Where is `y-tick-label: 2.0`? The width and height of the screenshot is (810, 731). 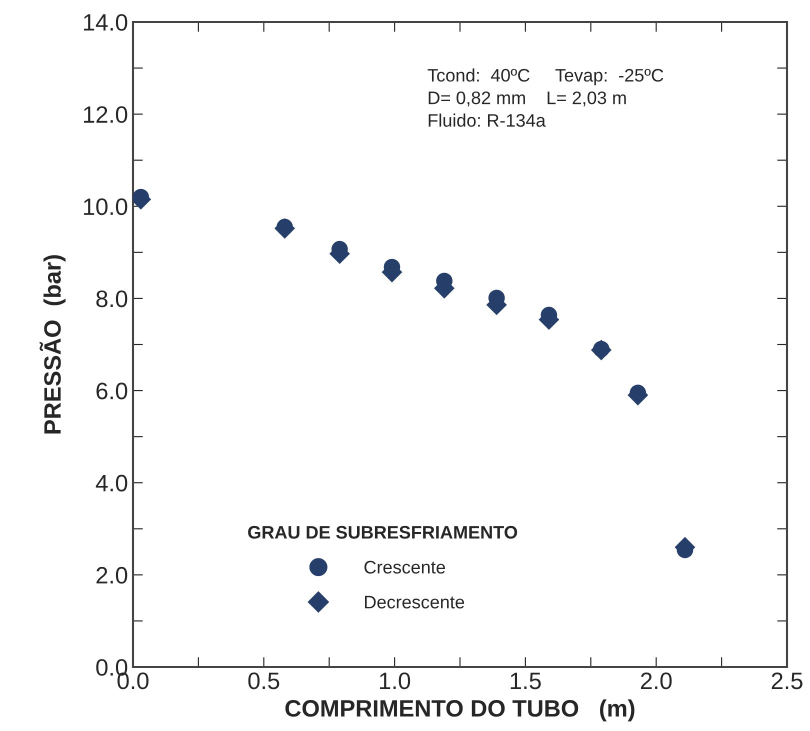 y-tick-label: 2.0 is located at coordinates (112, 575).